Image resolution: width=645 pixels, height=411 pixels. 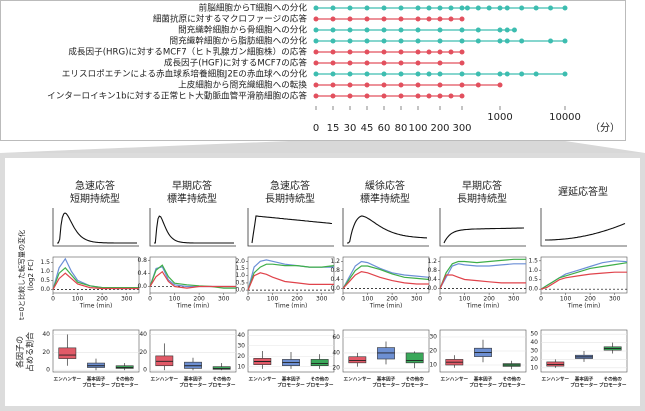 I want to click on row-label: 細菌抗原に対するマクロファージの応答, so click(x=230, y=19).